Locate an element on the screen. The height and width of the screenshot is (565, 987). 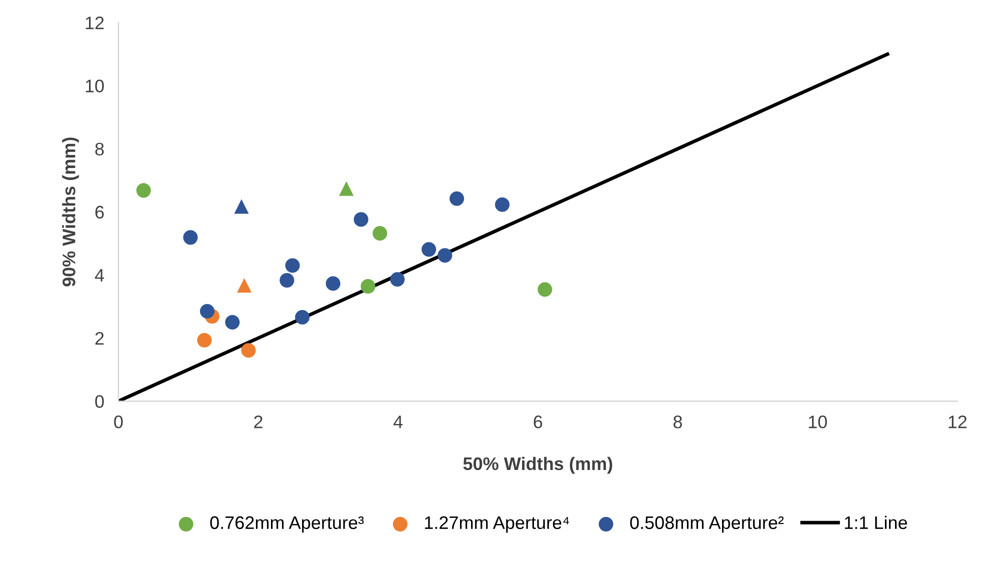
x-tick-label: 2 is located at coordinates (258, 422).